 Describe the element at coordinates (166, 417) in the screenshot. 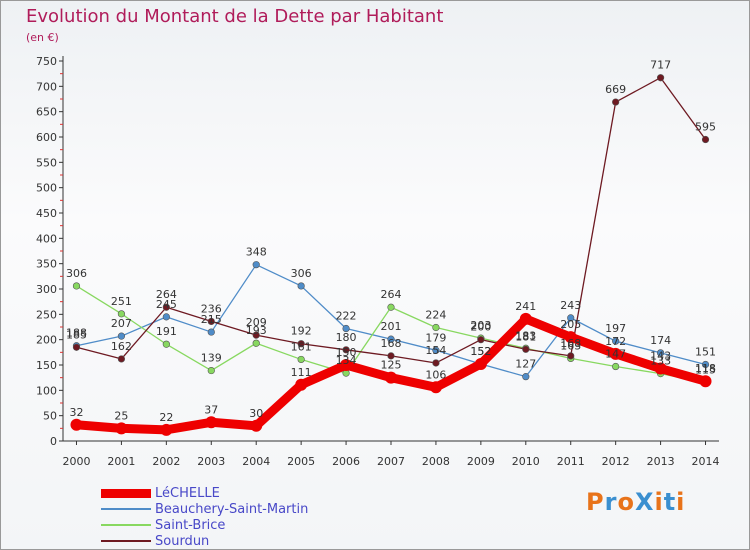

I see `data-label: 22` at that location.